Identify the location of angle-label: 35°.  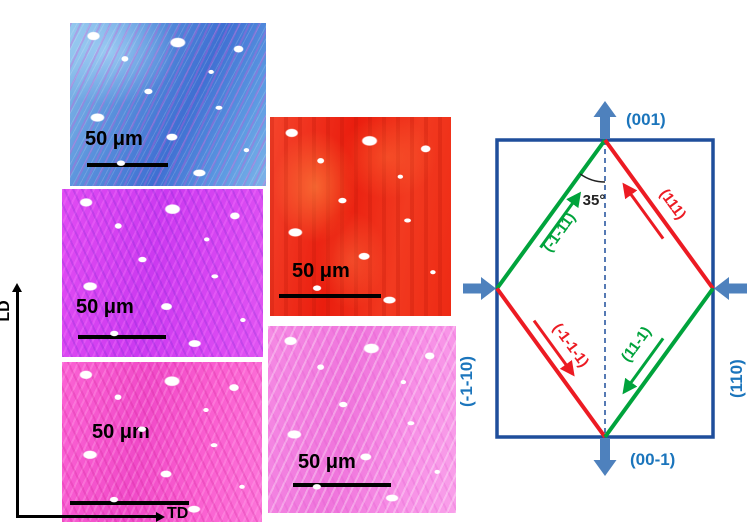
(594, 200).